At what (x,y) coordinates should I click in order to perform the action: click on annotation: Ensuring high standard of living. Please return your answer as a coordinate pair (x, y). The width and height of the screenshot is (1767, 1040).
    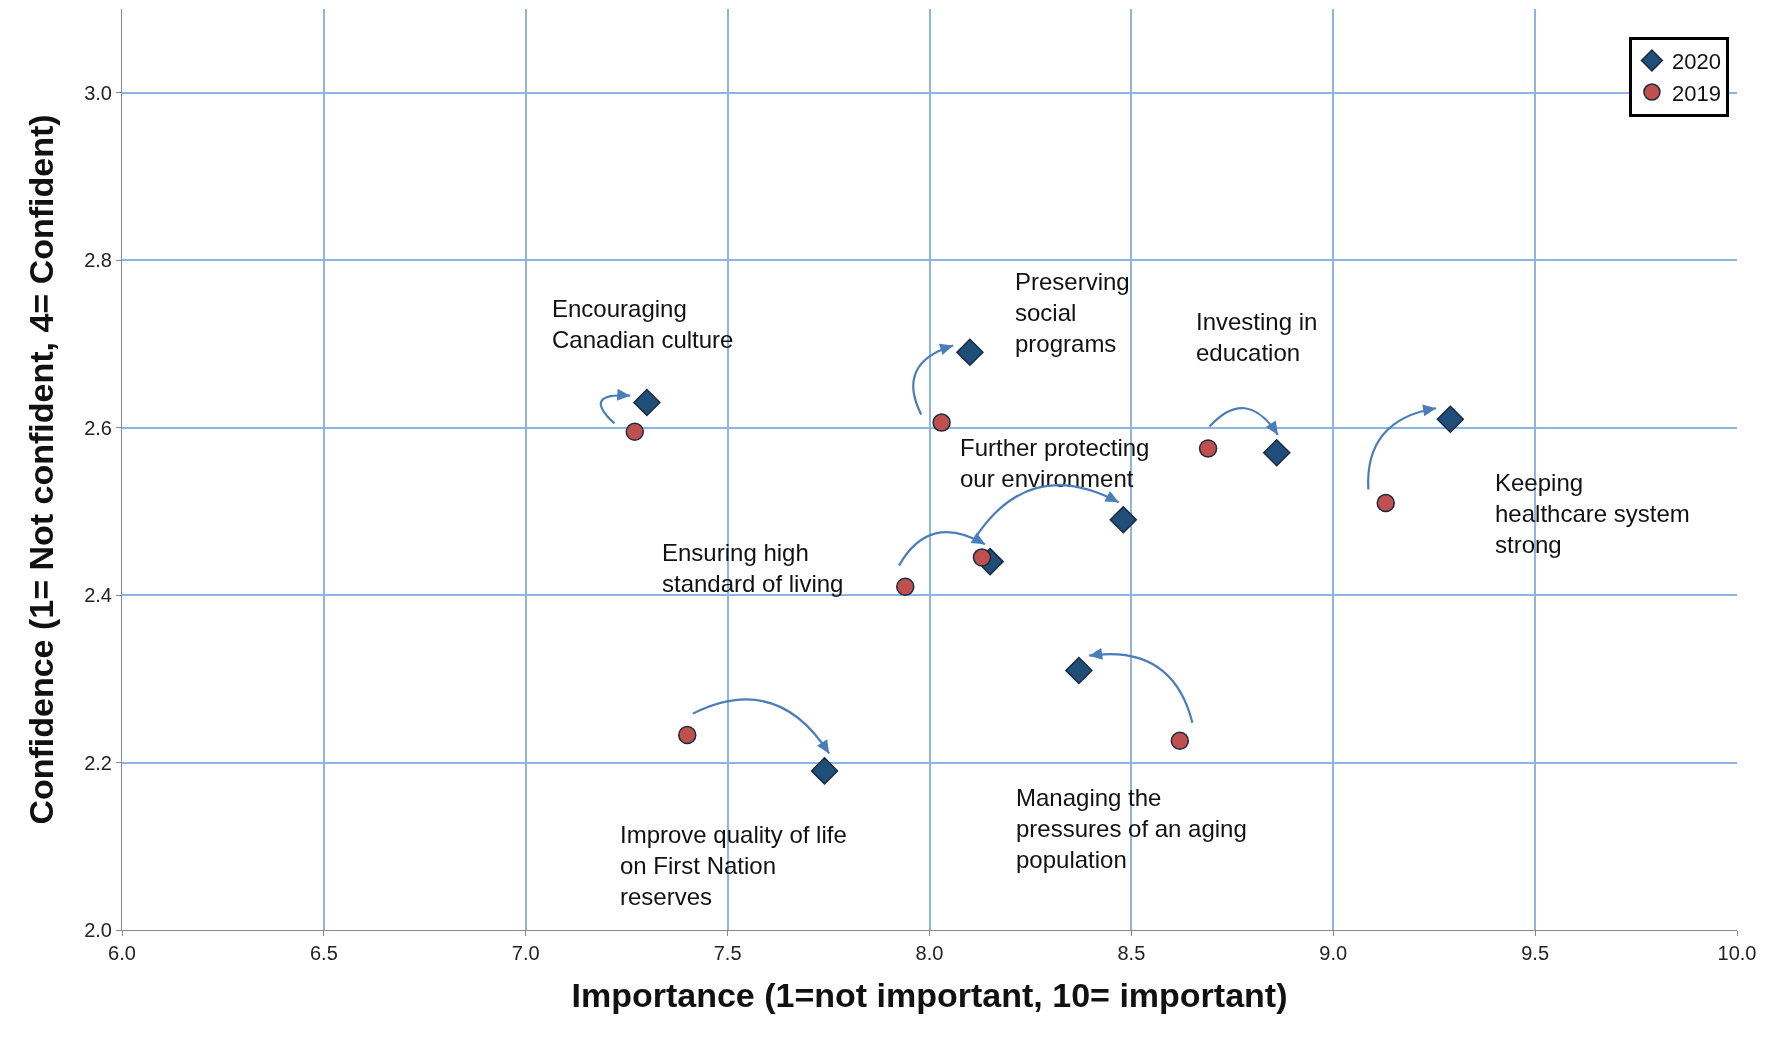
    Looking at the image, I should click on (753, 568).